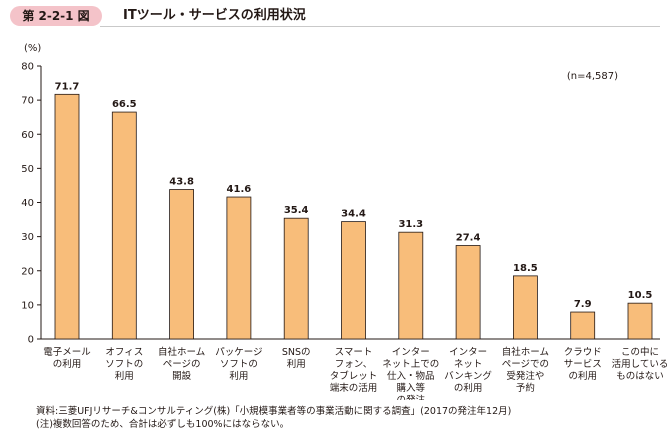 The image size is (669, 434). I want to click on category-label-line: サービス, so click(583, 364).